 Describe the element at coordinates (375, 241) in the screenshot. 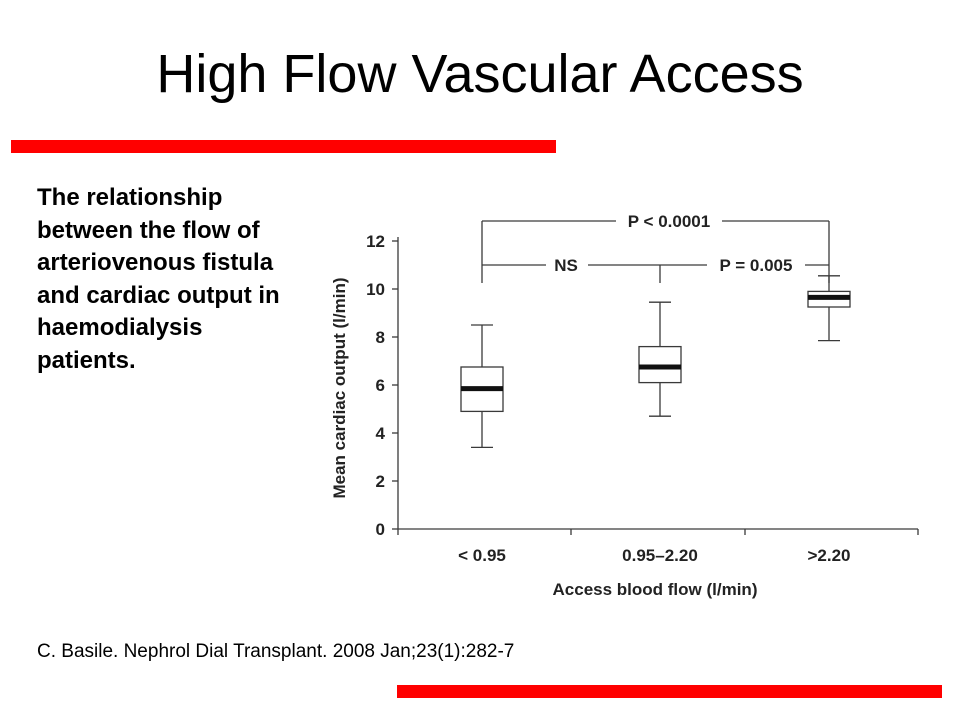

I see `y-tick-label: 12` at that location.